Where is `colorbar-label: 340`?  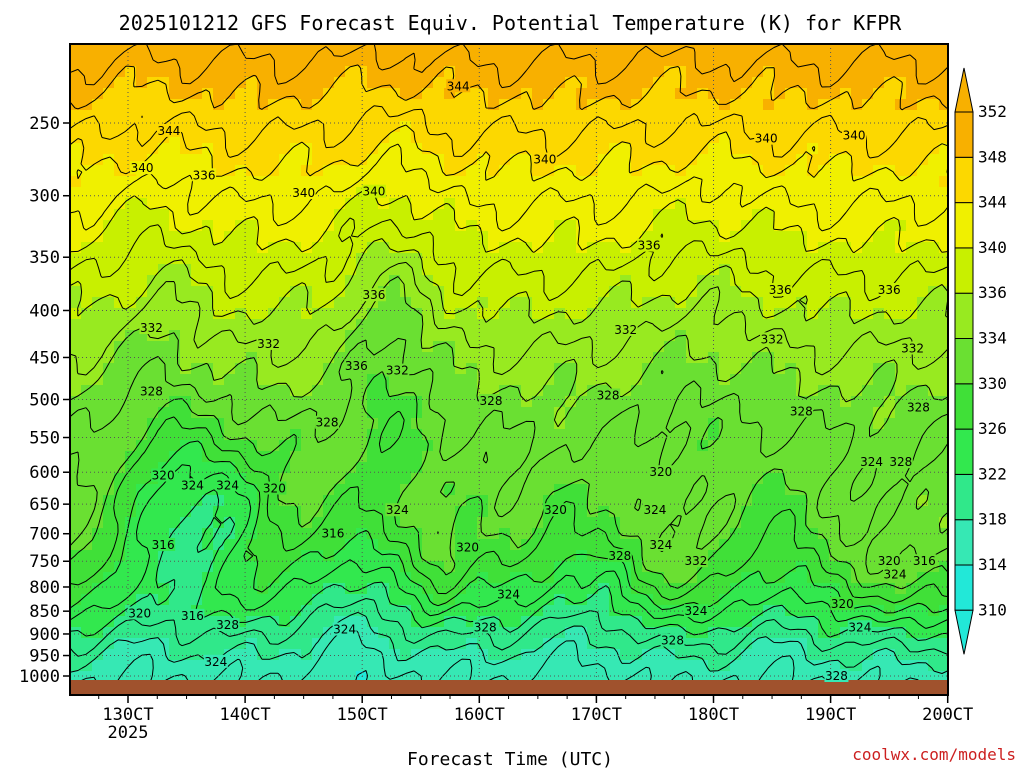
colorbar-label: 340 is located at coordinates (992, 247).